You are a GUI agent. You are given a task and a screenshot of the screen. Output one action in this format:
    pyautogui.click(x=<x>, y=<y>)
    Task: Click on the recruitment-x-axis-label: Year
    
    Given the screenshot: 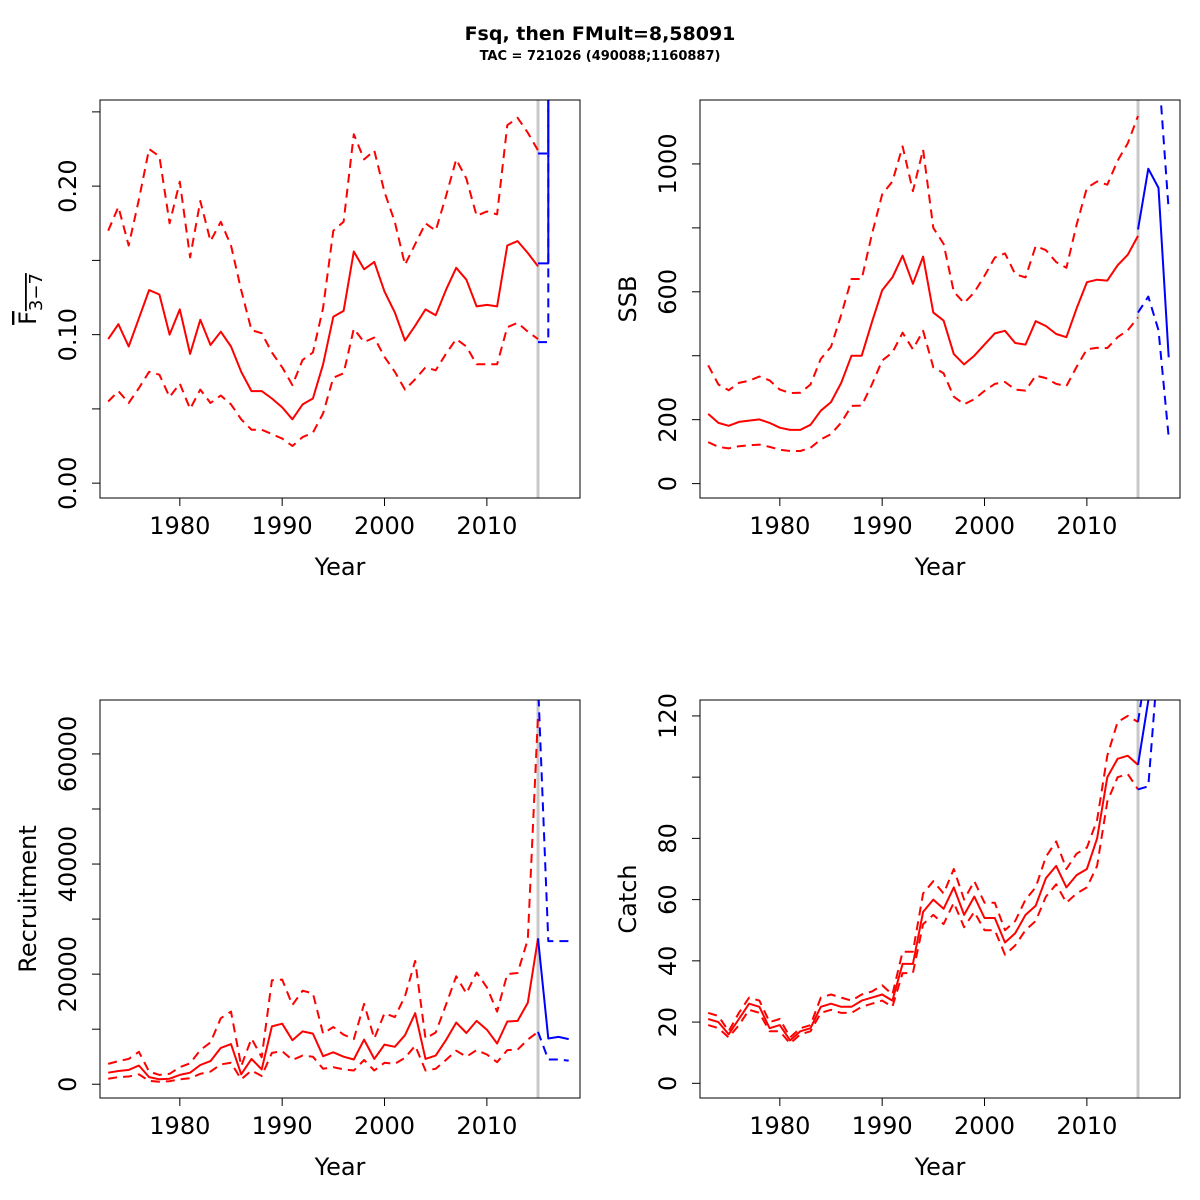 What is the action you would take?
    pyautogui.click(x=340, y=1167)
    